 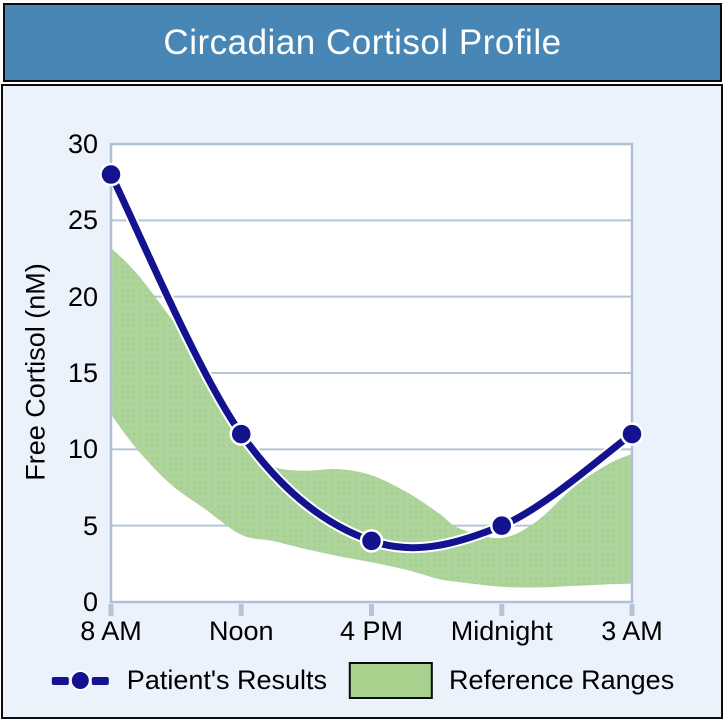 I want to click on y-tick-label: 25, so click(x=82, y=220).